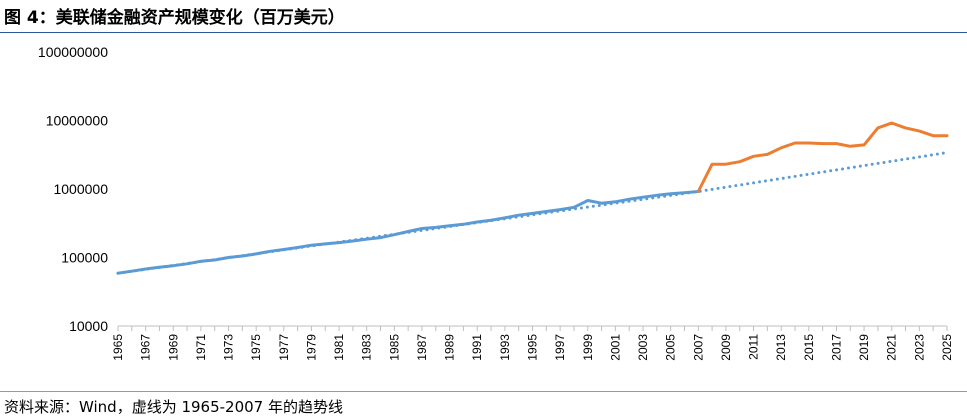 The width and height of the screenshot is (967, 419). What do you see at coordinates (533, 347) in the screenshot?
I see `x-tick-label: 1995` at bounding box center [533, 347].